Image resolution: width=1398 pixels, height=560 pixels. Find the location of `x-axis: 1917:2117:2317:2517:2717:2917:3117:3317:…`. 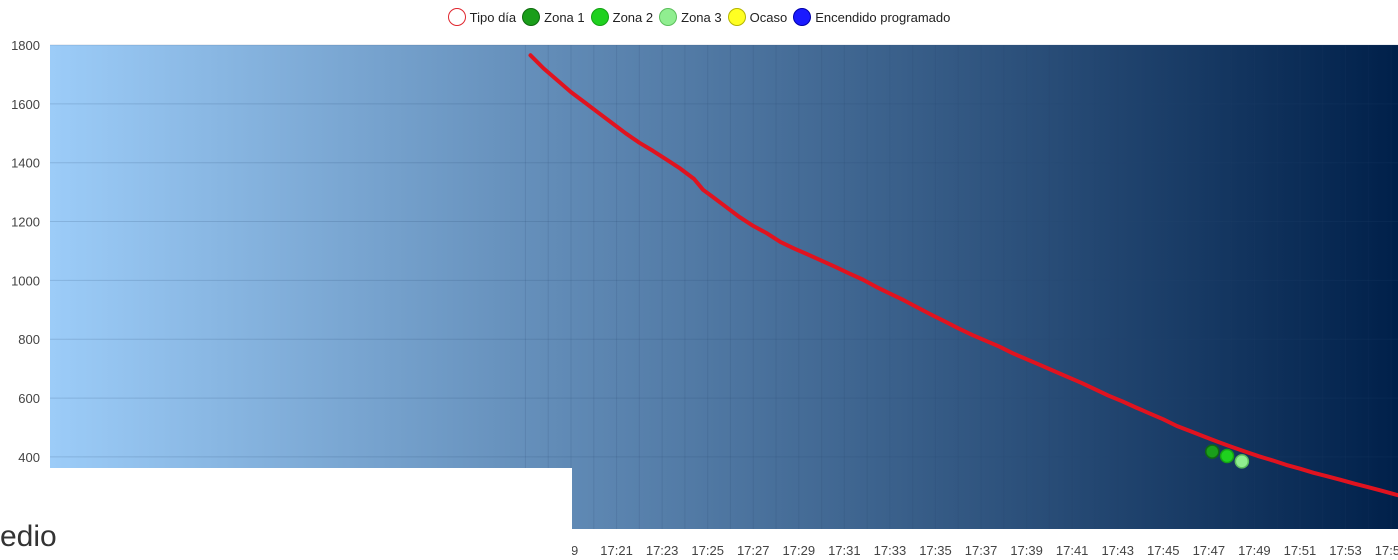

x-axis: 1917:2117:2317:2517:2717:2917:3117:3317:… is located at coordinates (981, 550).